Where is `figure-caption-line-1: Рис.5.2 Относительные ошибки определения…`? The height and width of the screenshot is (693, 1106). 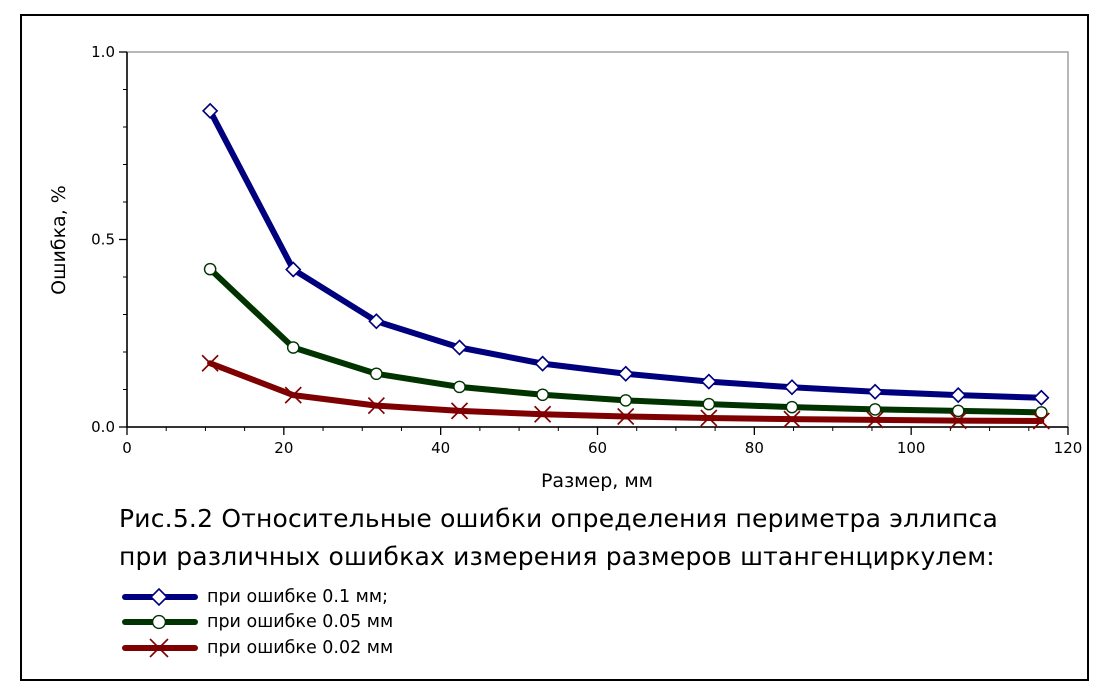 figure-caption-line-1: Рис.5.2 Относительные ошибки определения… is located at coordinates (559, 518).